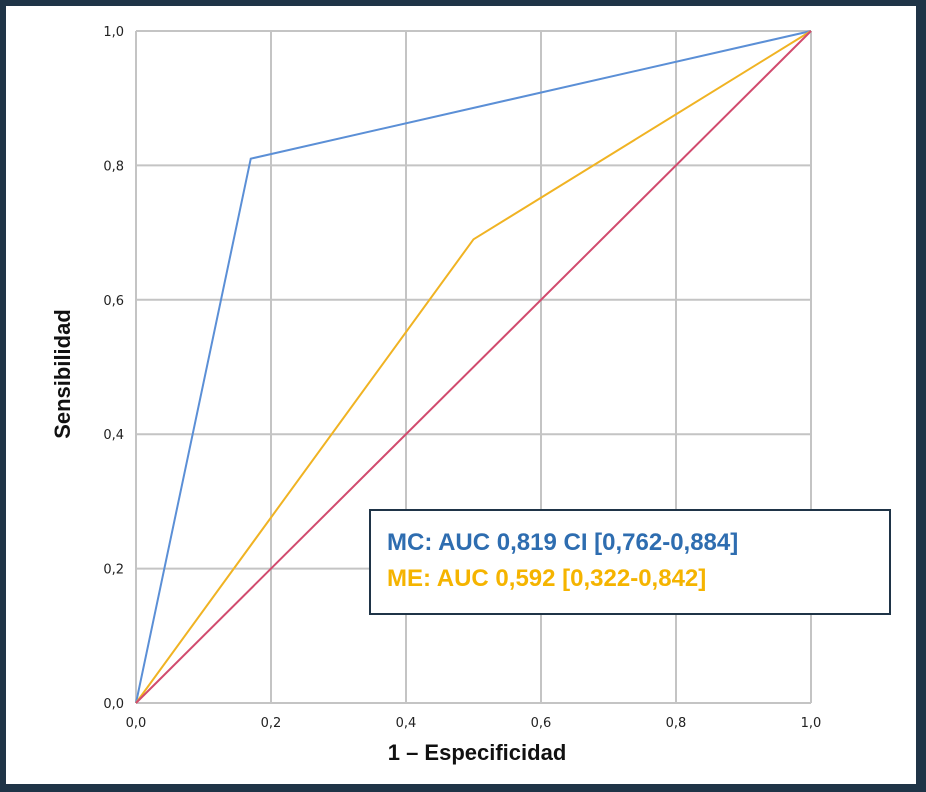 The image size is (926, 792). I want to click on x-tick-label: 0,0, so click(136, 723).